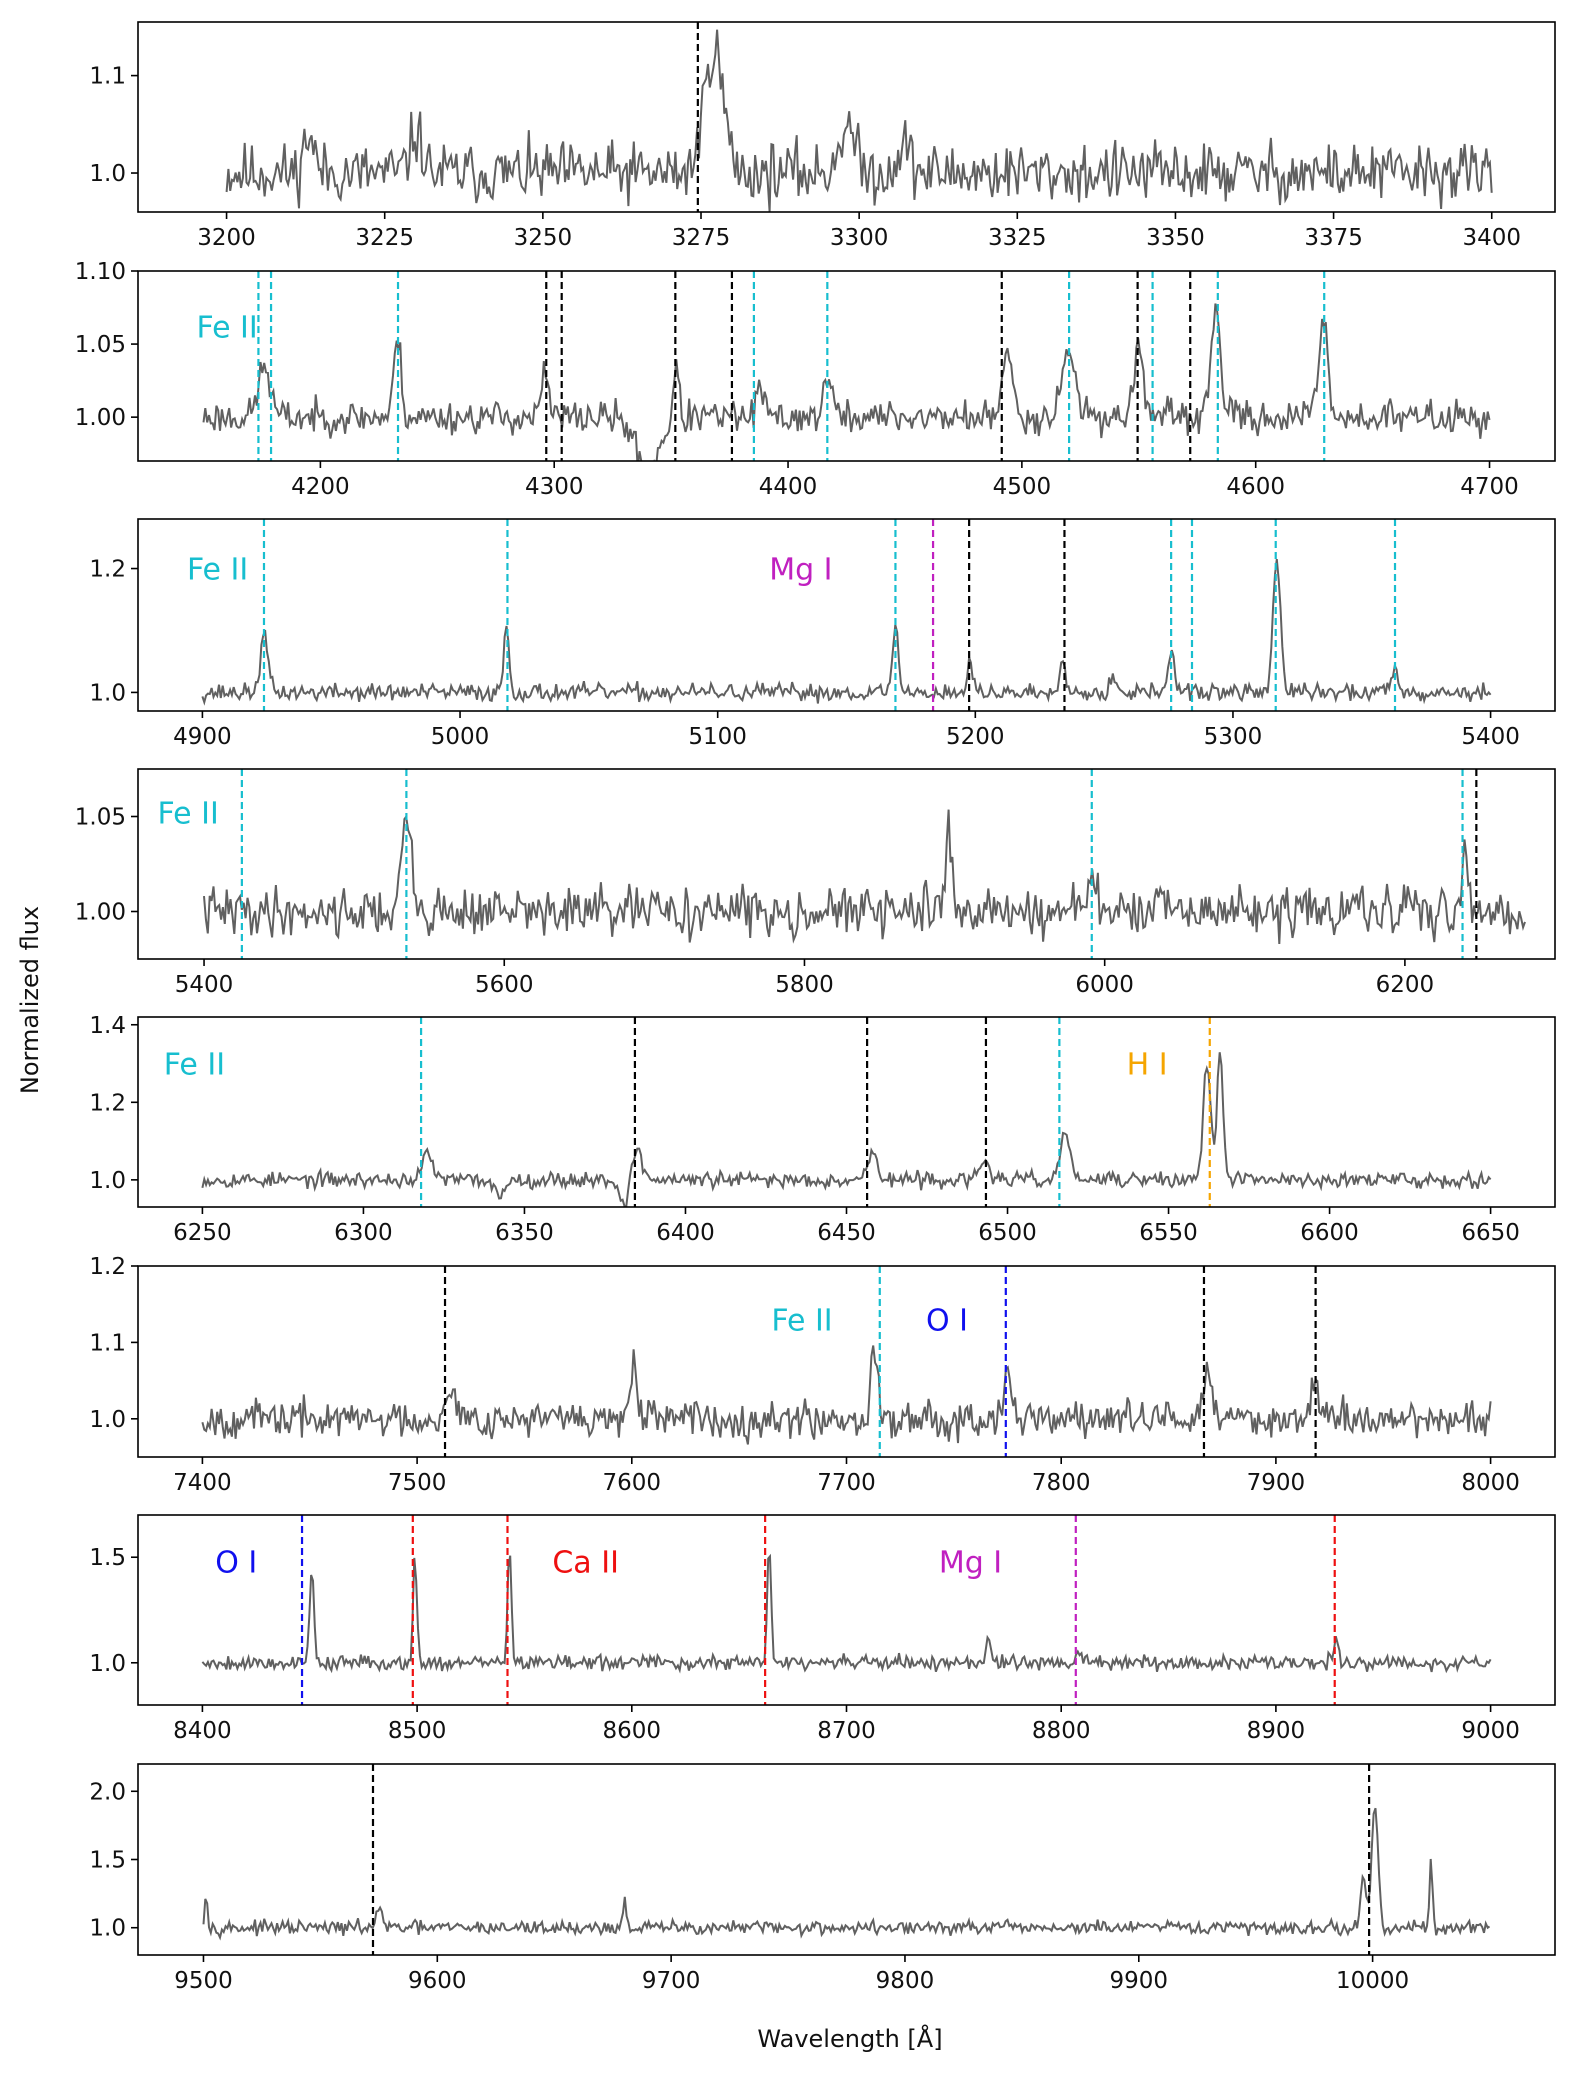 Image resolution: width=1579 pixels, height=2088 pixels. I want to click on x-tick-label: 4500, so click(1022, 487).